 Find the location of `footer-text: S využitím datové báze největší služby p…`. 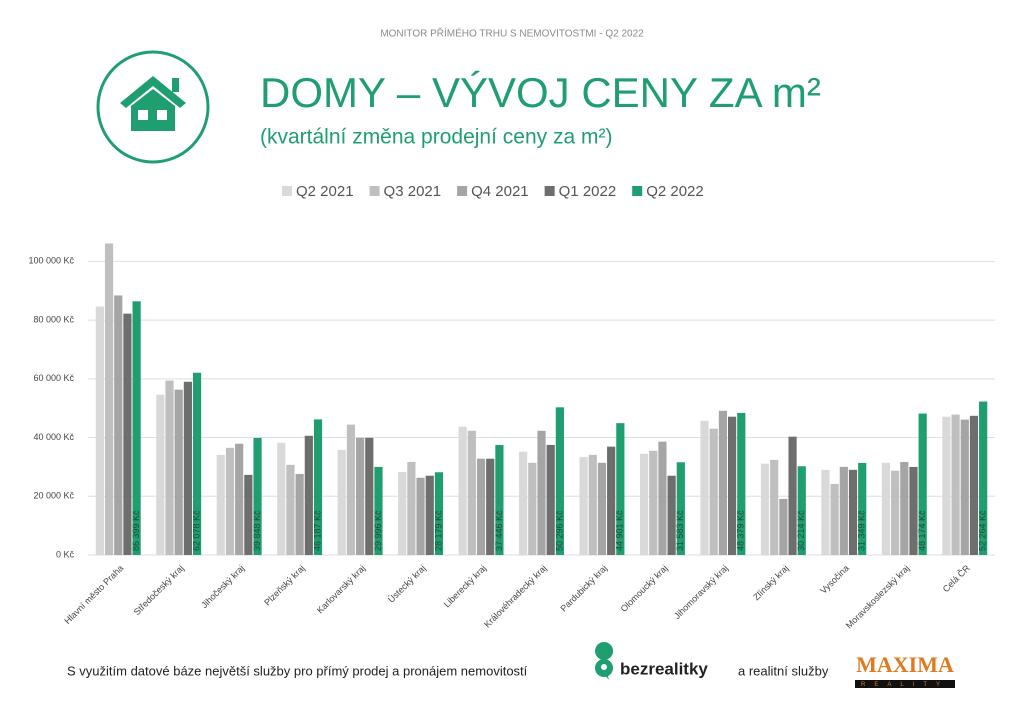

footer-text: S využitím datové báze největší služby p… is located at coordinates (297, 670).